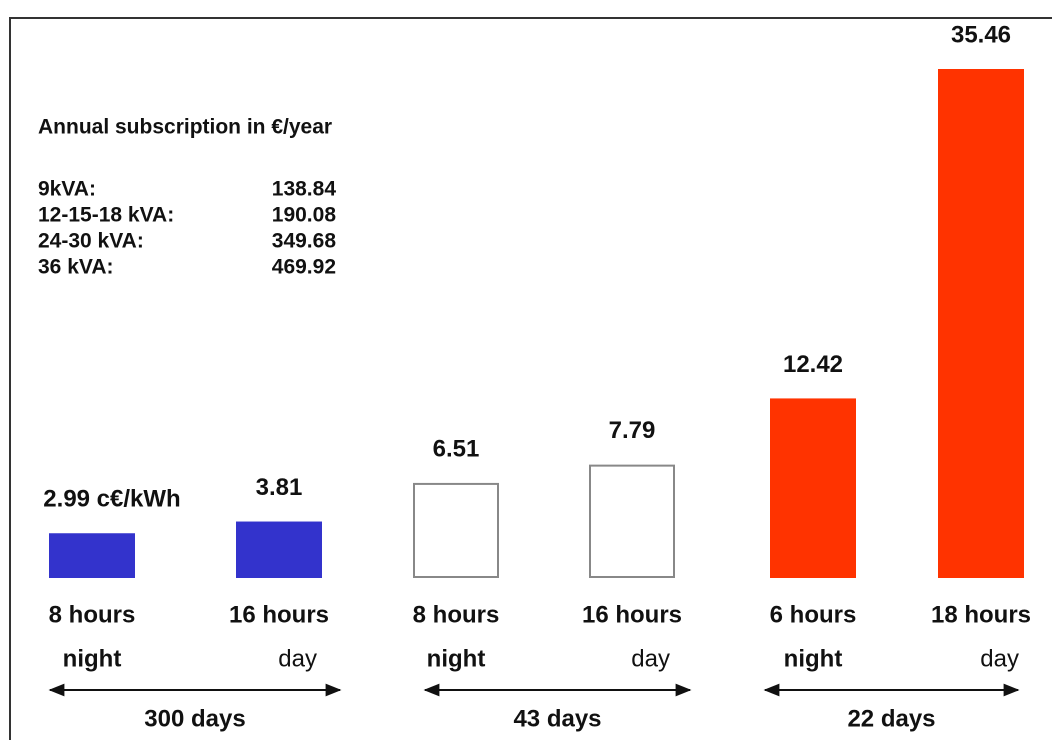 This screenshot has height=740, width=1052. Describe the element at coordinates (194, 718) in the screenshot. I see `group-label: 300 days` at that location.